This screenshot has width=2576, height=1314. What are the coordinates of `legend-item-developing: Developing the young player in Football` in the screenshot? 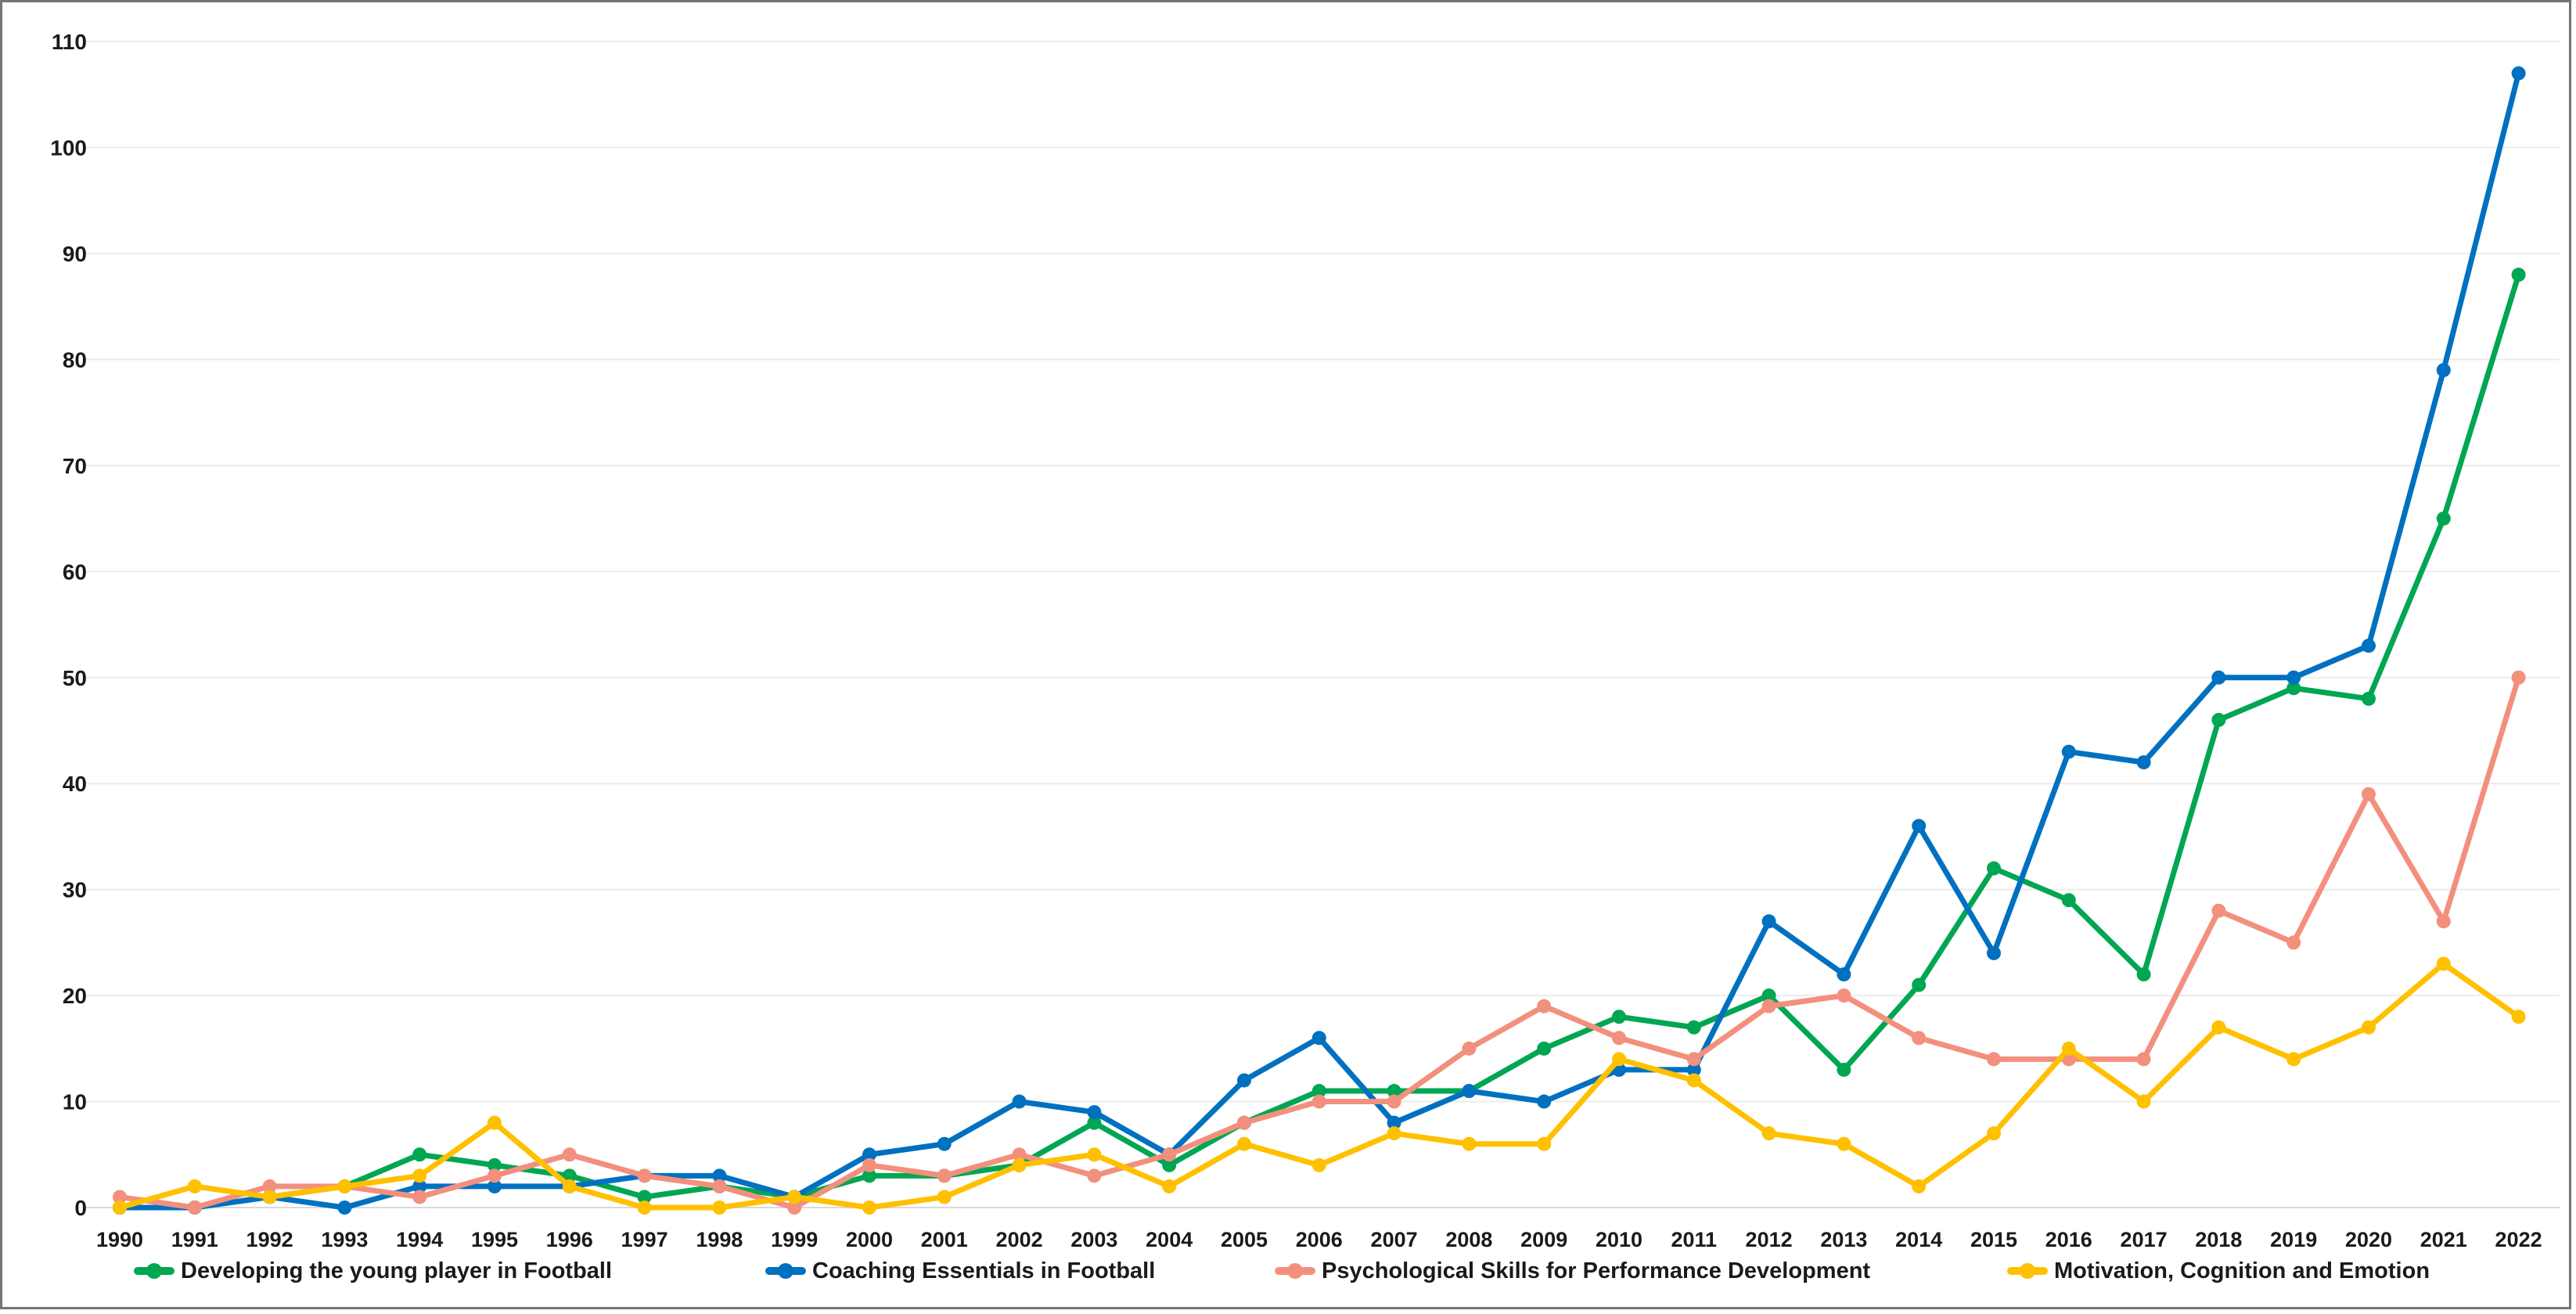 It's located at (373, 1271).